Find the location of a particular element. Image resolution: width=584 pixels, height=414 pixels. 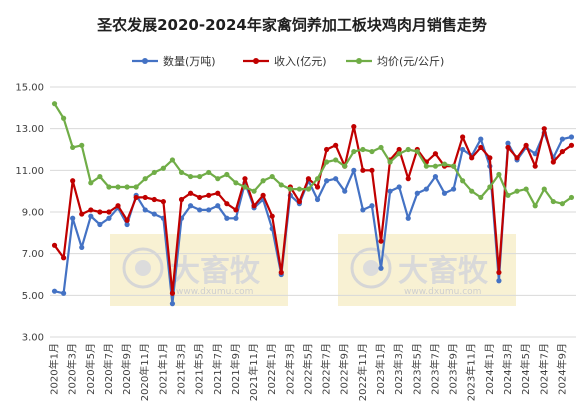

watermark-logo-icon is located at coordinates (371, 268).